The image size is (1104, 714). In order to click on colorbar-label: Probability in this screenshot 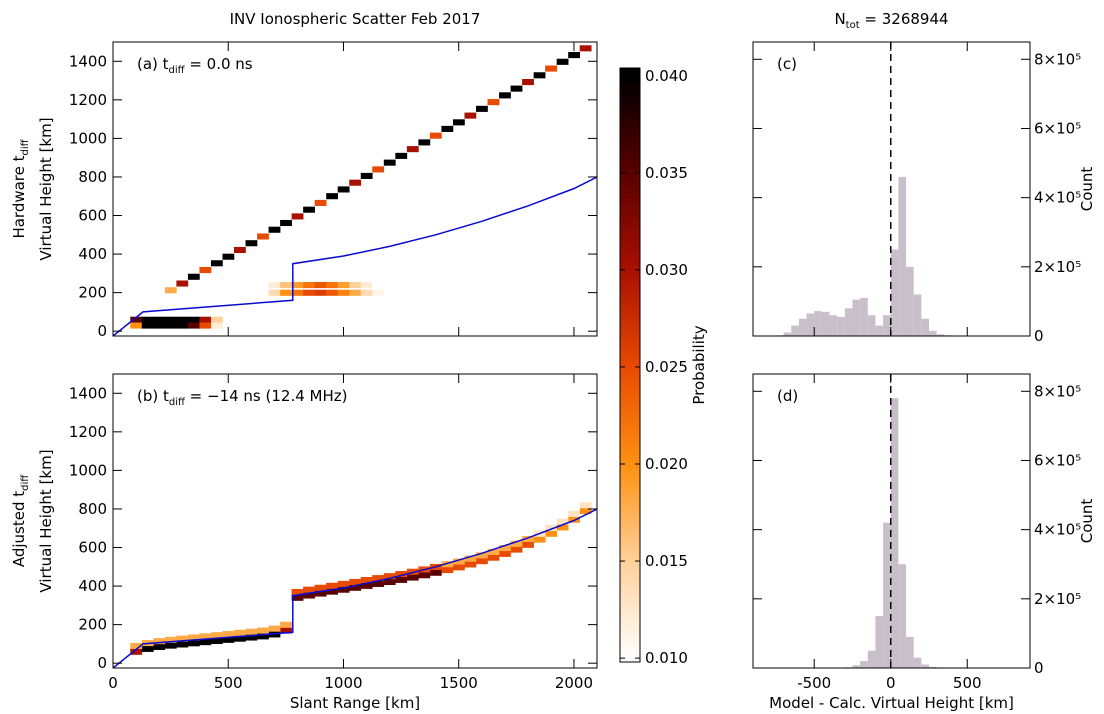, I will do `click(699, 364)`.